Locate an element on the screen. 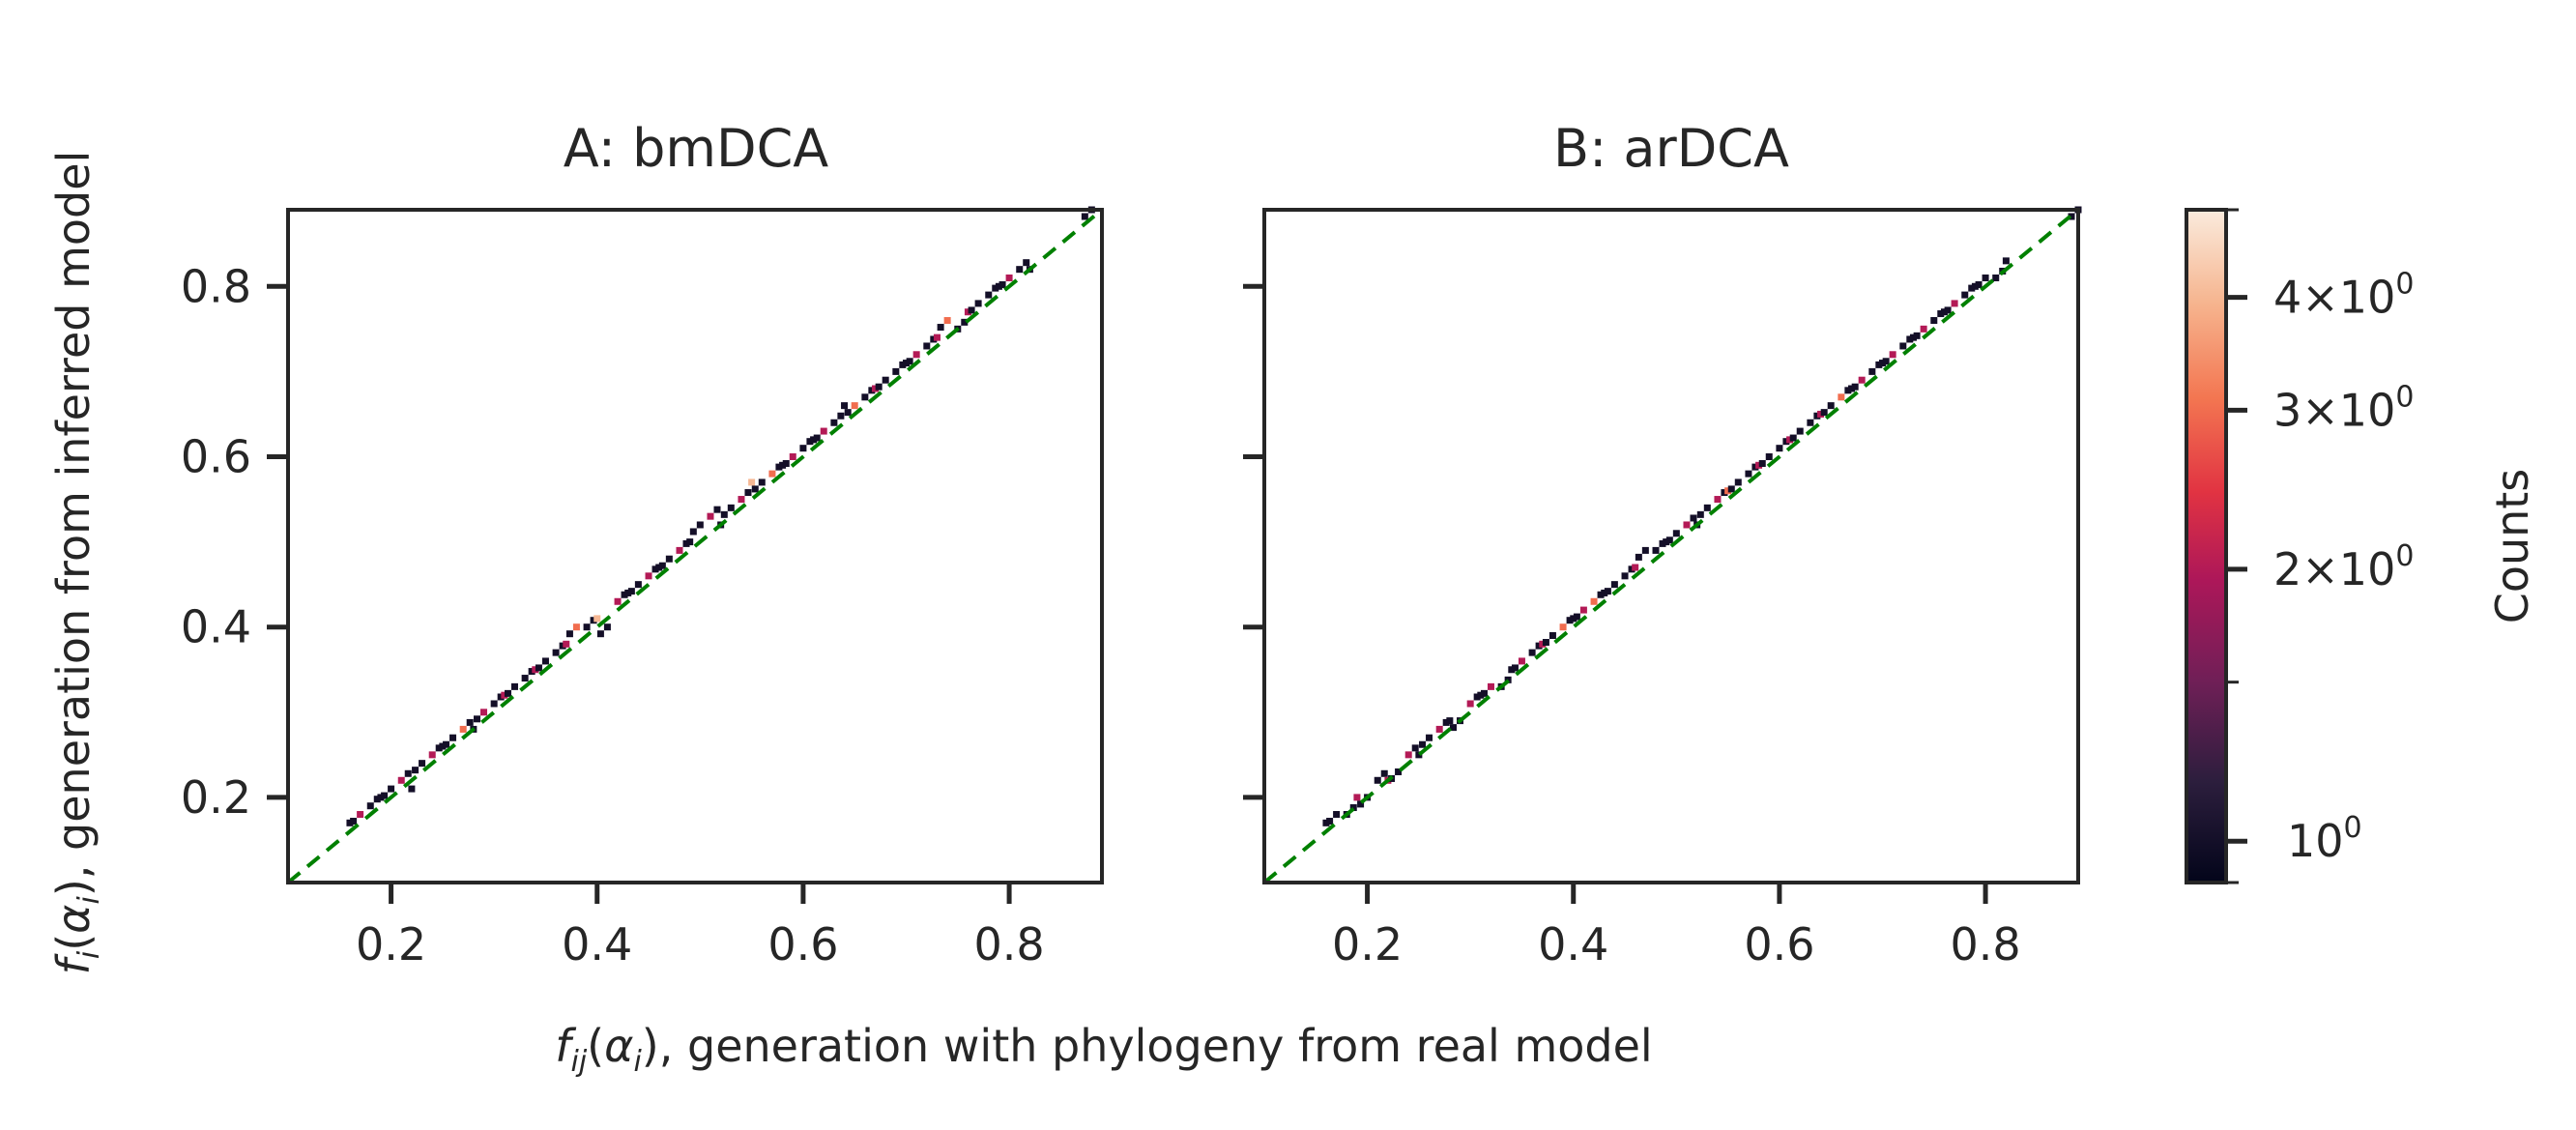 This screenshot has height=1130, width=2576. panel-a-x-tick-label: 0.4 is located at coordinates (597, 944).